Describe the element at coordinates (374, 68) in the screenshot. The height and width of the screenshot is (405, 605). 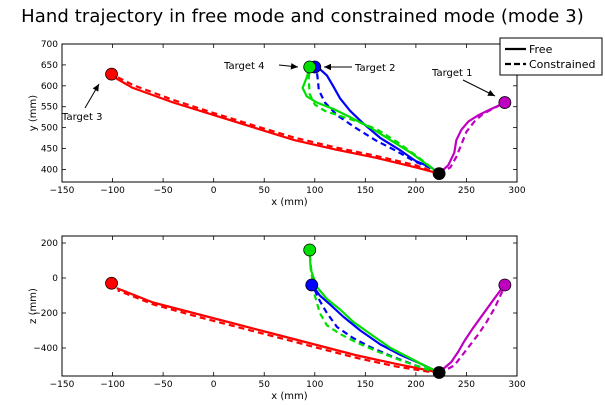
I see `target-label-2: Target 2` at that location.